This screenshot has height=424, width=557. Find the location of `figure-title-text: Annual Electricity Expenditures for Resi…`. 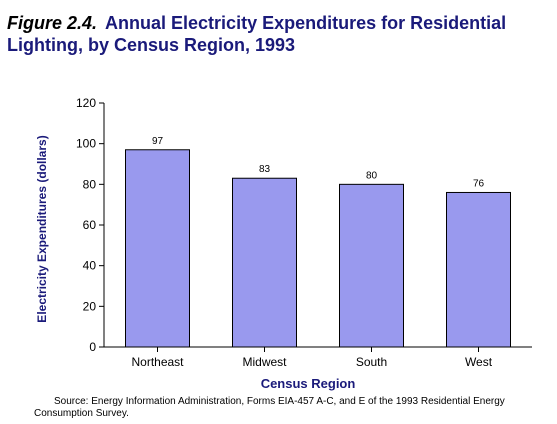

figure-title-text: Annual Electricity Expenditures for Resi… is located at coordinates (257, 34).